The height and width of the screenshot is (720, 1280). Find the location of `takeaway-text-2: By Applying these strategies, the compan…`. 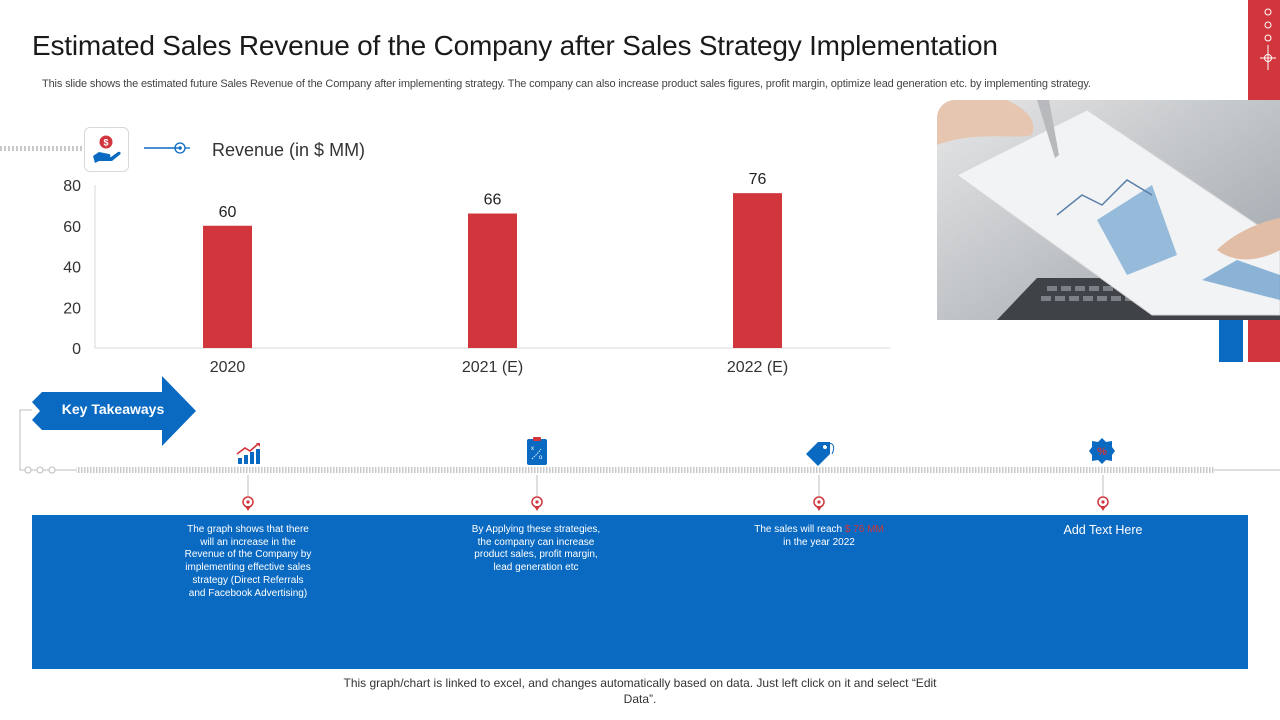

takeaway-text-2: By Applying these strategies, the compan… is located at coordinates (536, 549).